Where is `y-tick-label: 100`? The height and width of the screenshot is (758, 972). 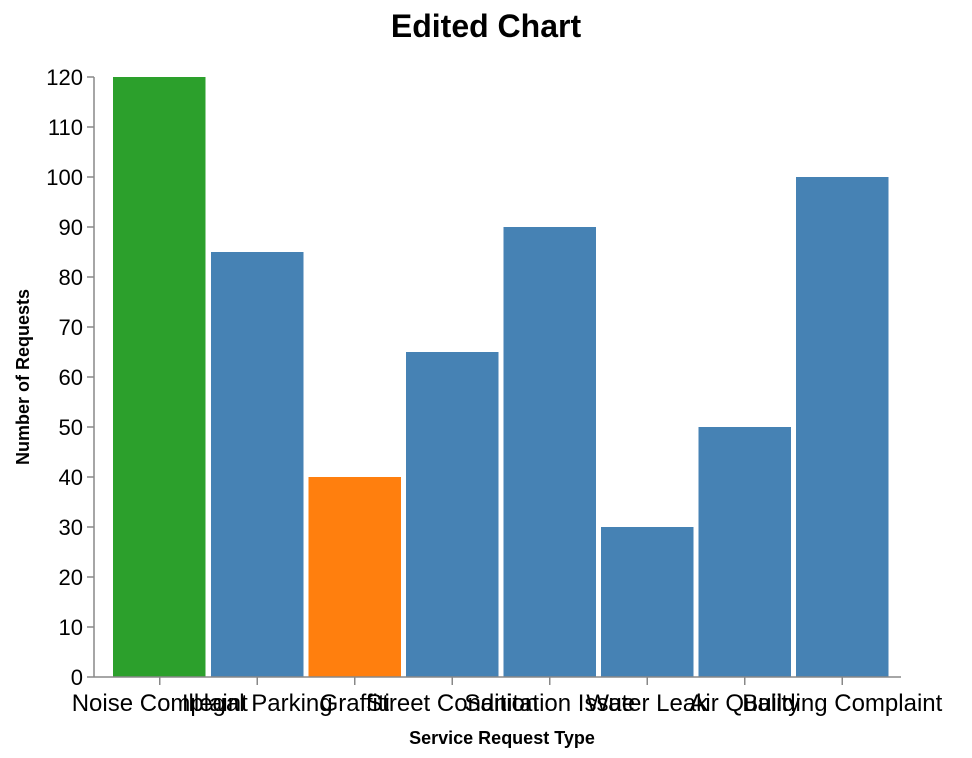
y-tick-label: 100 is located at coordinates (64, 177).